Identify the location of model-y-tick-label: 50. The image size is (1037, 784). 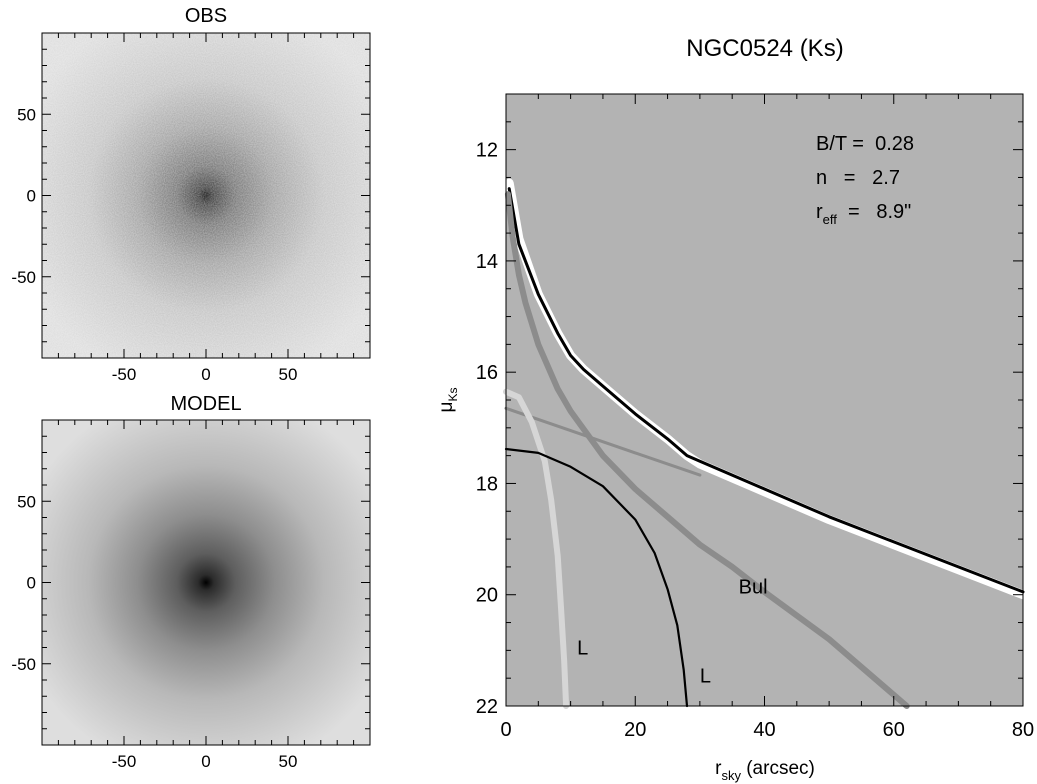
(26, 501).